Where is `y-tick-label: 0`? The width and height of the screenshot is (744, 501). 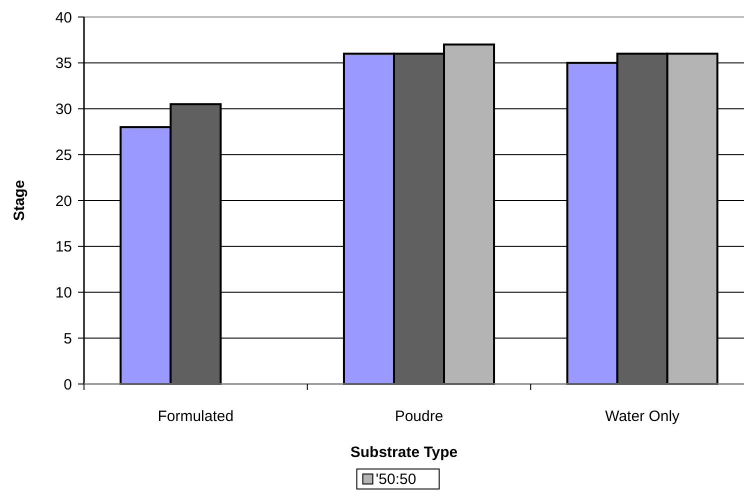 y-tick-label: 0 is located at coordinates (68, 385).